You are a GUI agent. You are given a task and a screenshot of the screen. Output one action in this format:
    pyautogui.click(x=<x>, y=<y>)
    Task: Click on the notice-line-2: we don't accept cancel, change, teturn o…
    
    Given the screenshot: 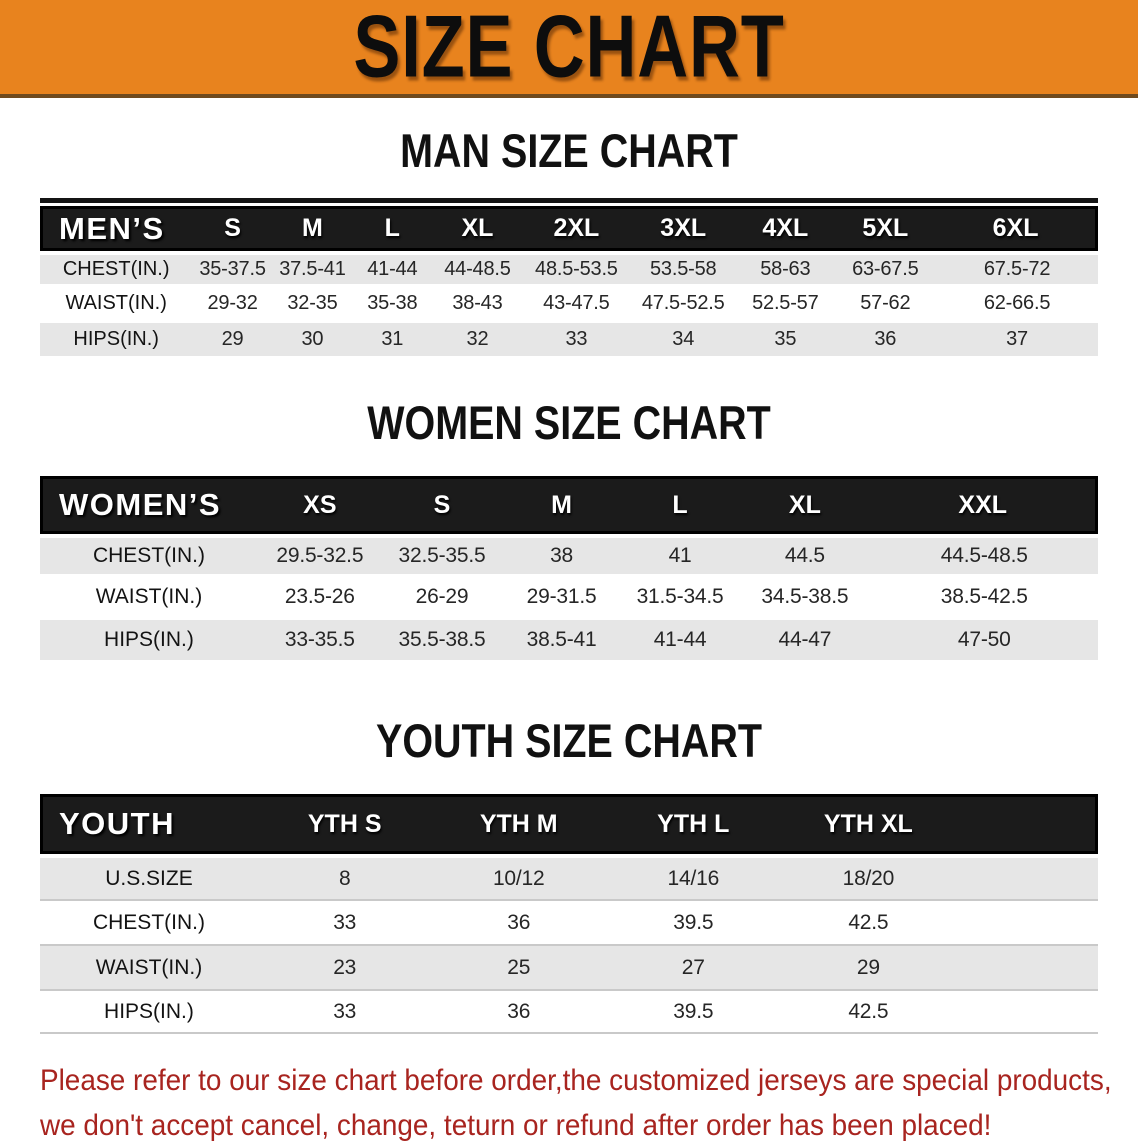 What is the action you would take?
    pyautogui.click(x=516, y=1125)
    